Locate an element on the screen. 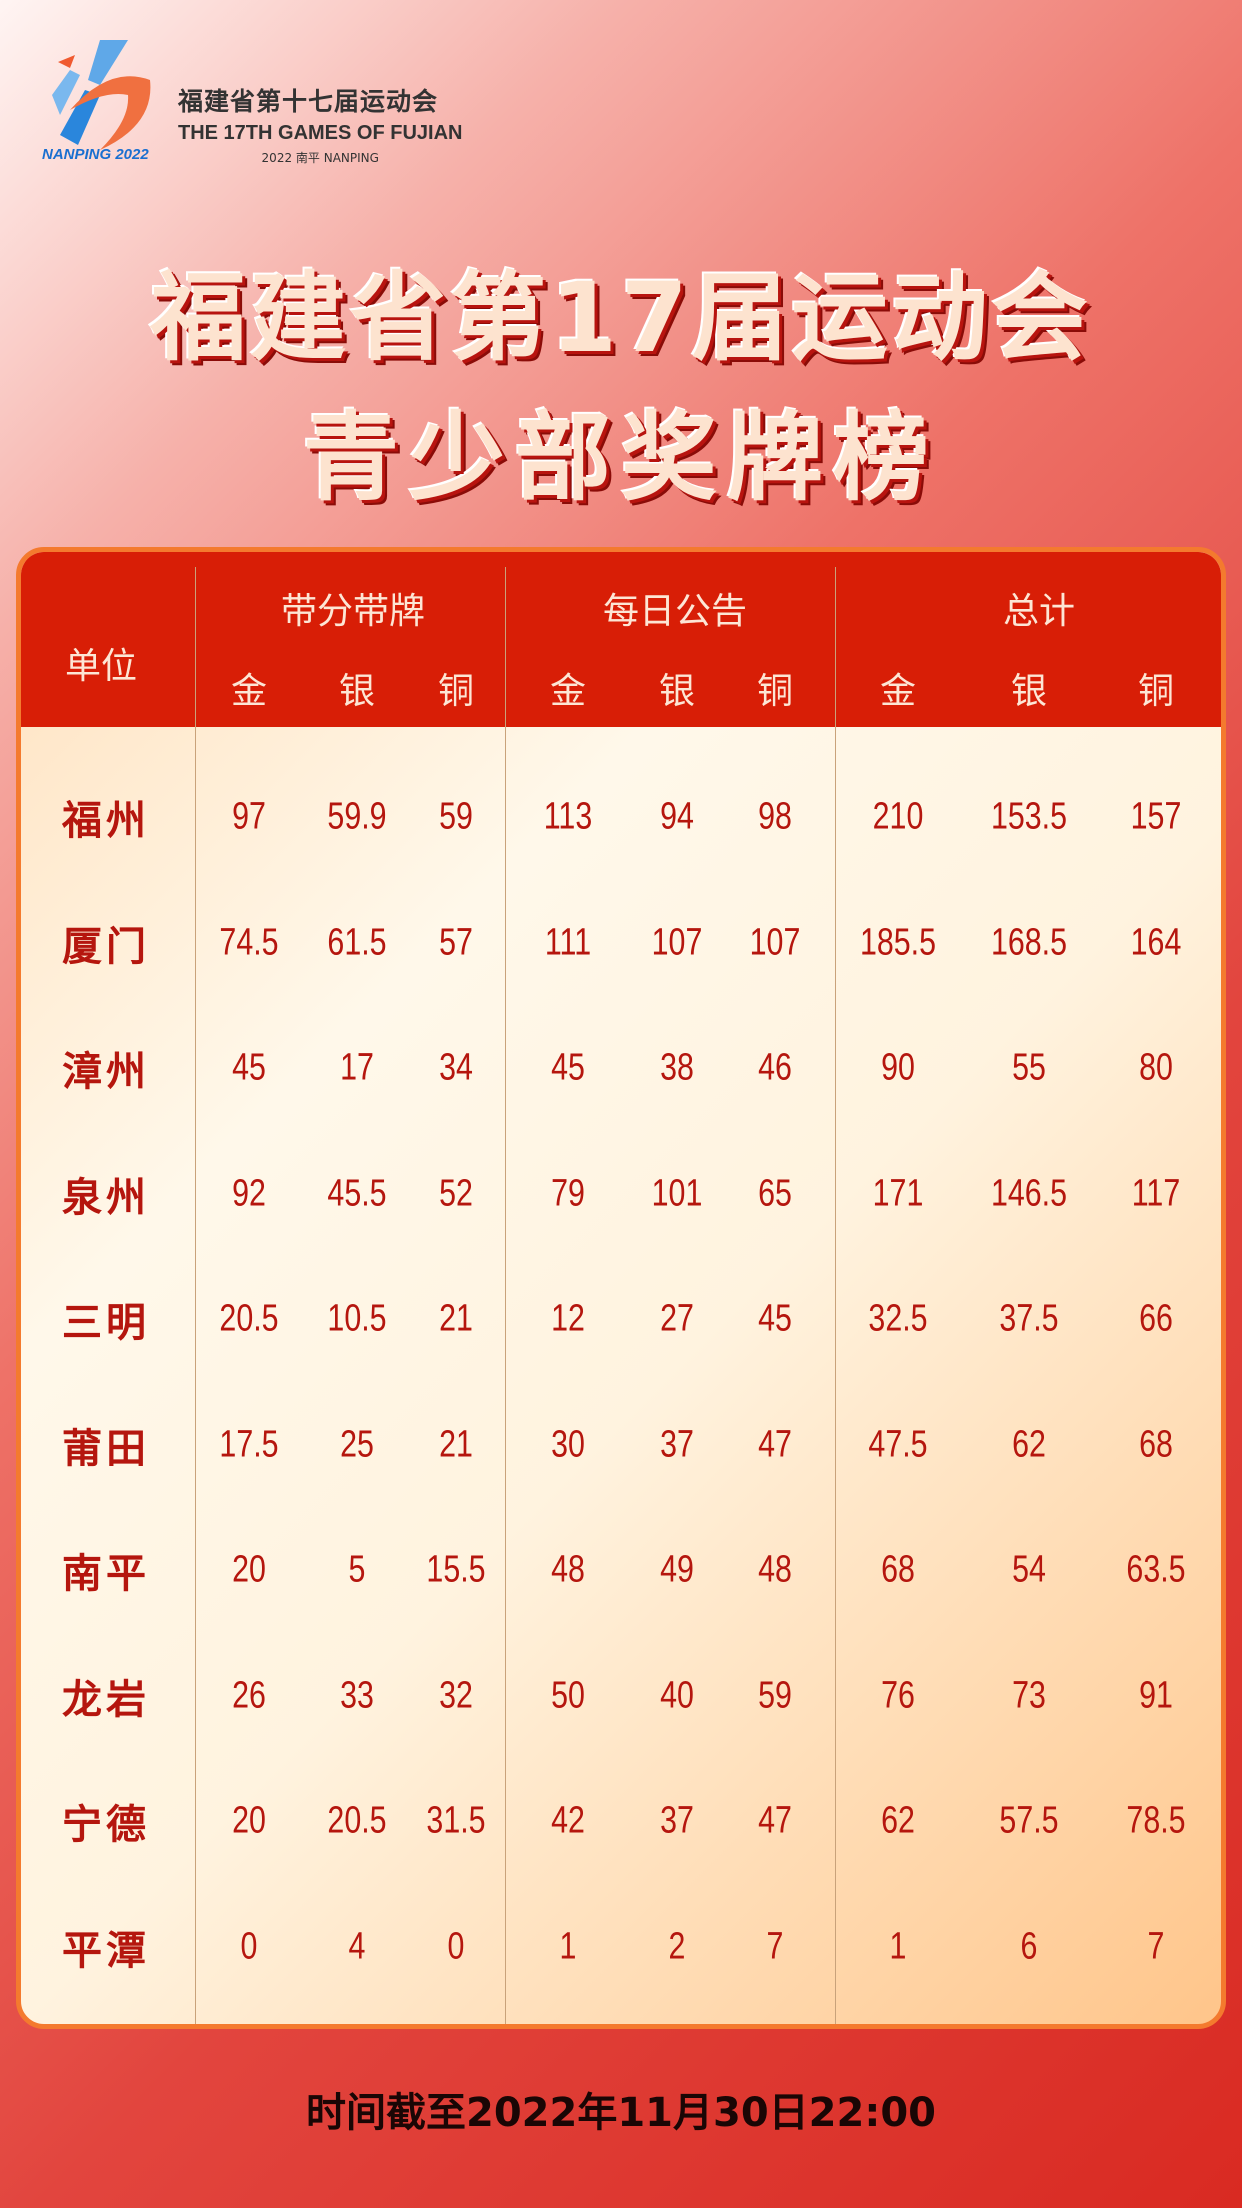  medal-count: 76 is located at coordinates (898, 1695).